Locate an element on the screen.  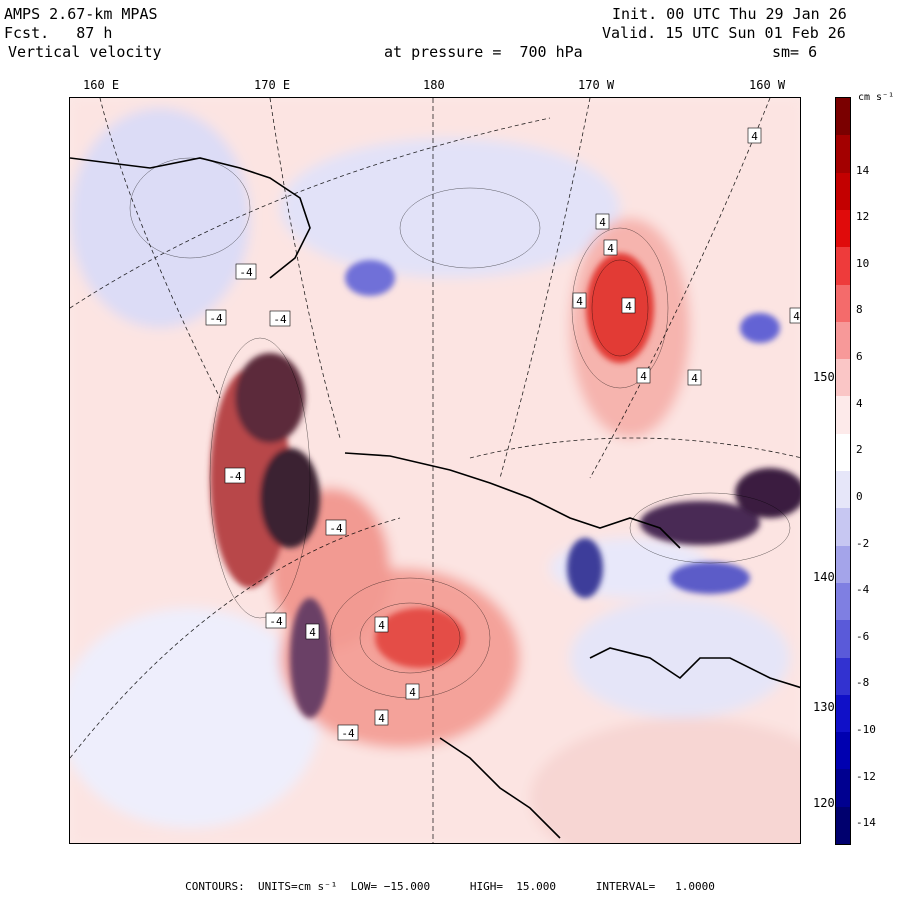
lon-label-180: 180 is located at coordinates (434, 85).